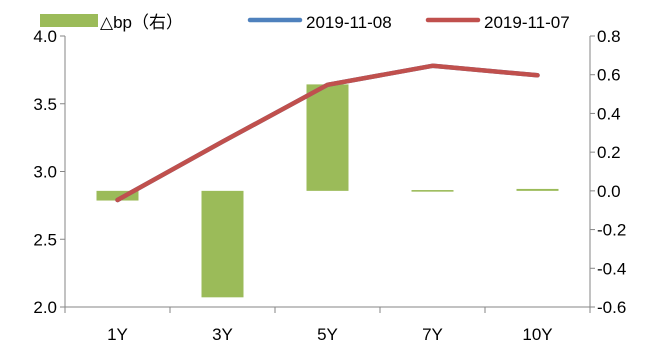  Describe the element at coordinates (117, 334) in the screenshot. I see `x-tick-label-1y: 1Y` at that location.